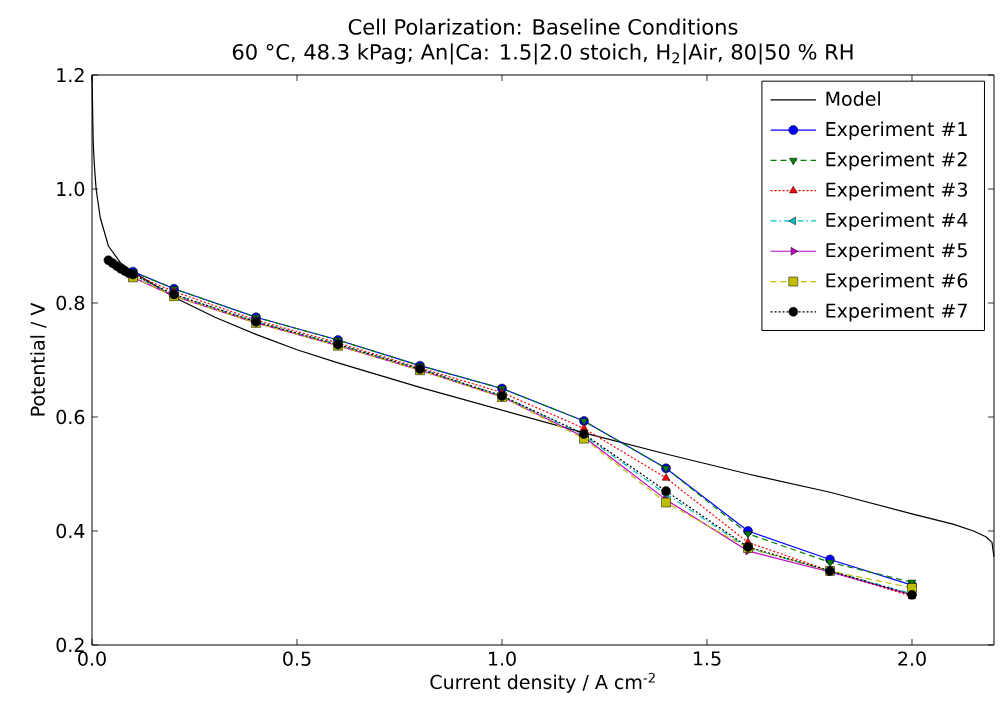 This screenshot has height=706, width=1002. What do you see at coordinates (896, 191) in the screenshot?
I see `legend-label: Experiment #3` at bounding box center [896, 191].